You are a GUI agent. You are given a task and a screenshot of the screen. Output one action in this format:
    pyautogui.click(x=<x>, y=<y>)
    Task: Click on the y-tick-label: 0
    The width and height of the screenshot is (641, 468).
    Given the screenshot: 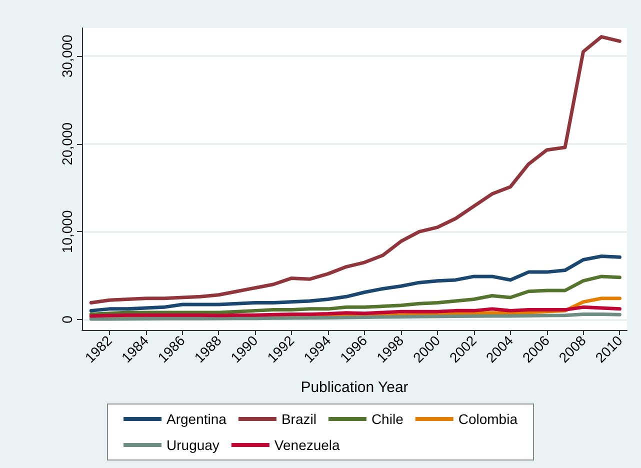 What is the action you would take?
    pyautogui.click(x=67, y=319)
    